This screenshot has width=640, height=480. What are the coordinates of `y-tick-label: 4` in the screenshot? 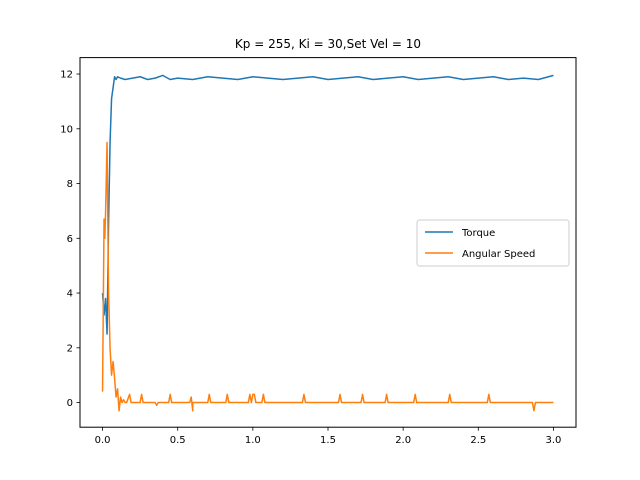 It's located at (70, 294).